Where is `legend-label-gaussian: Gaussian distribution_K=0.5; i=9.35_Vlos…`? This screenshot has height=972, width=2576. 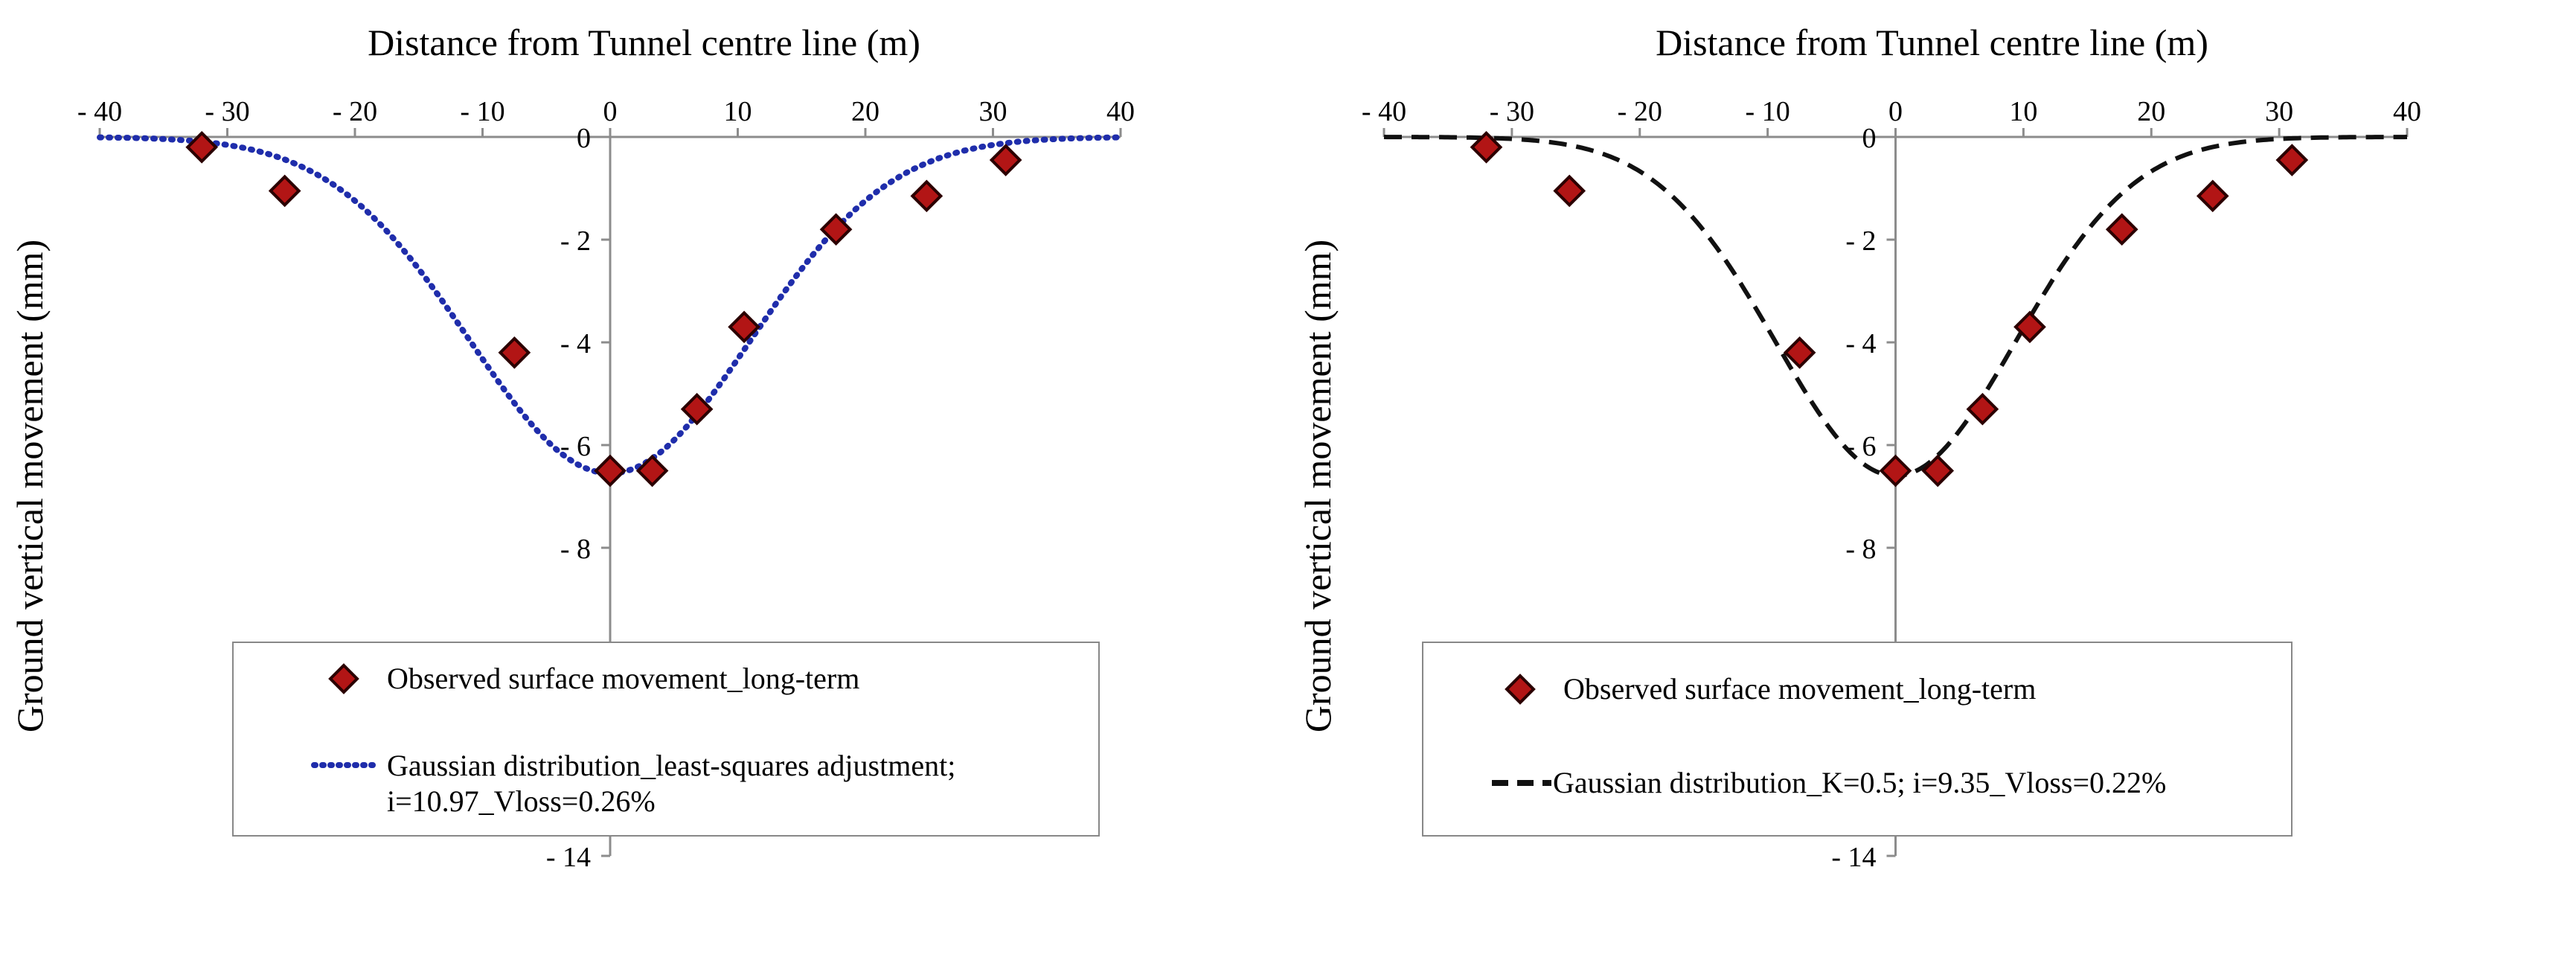 legend-label-gaussian: Gaussian distribution_K=0.5; i=9.35_Vlos… is located at coordinates (1860, 782).